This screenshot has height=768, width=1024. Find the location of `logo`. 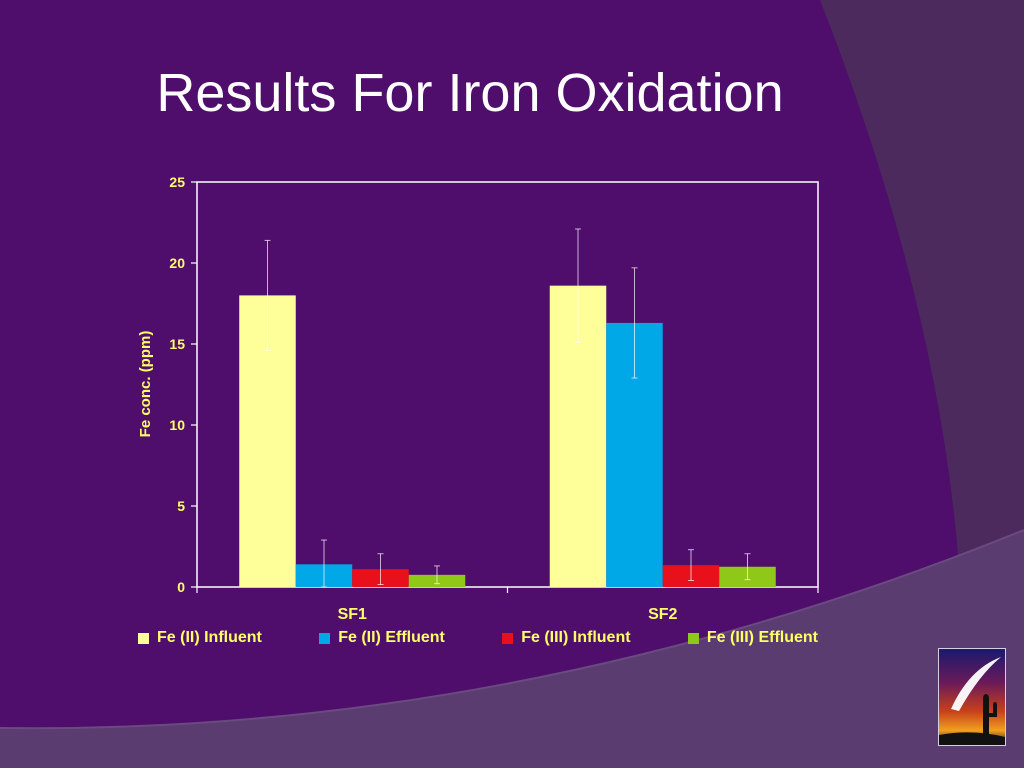

logo is located at coordinates (972, 697).